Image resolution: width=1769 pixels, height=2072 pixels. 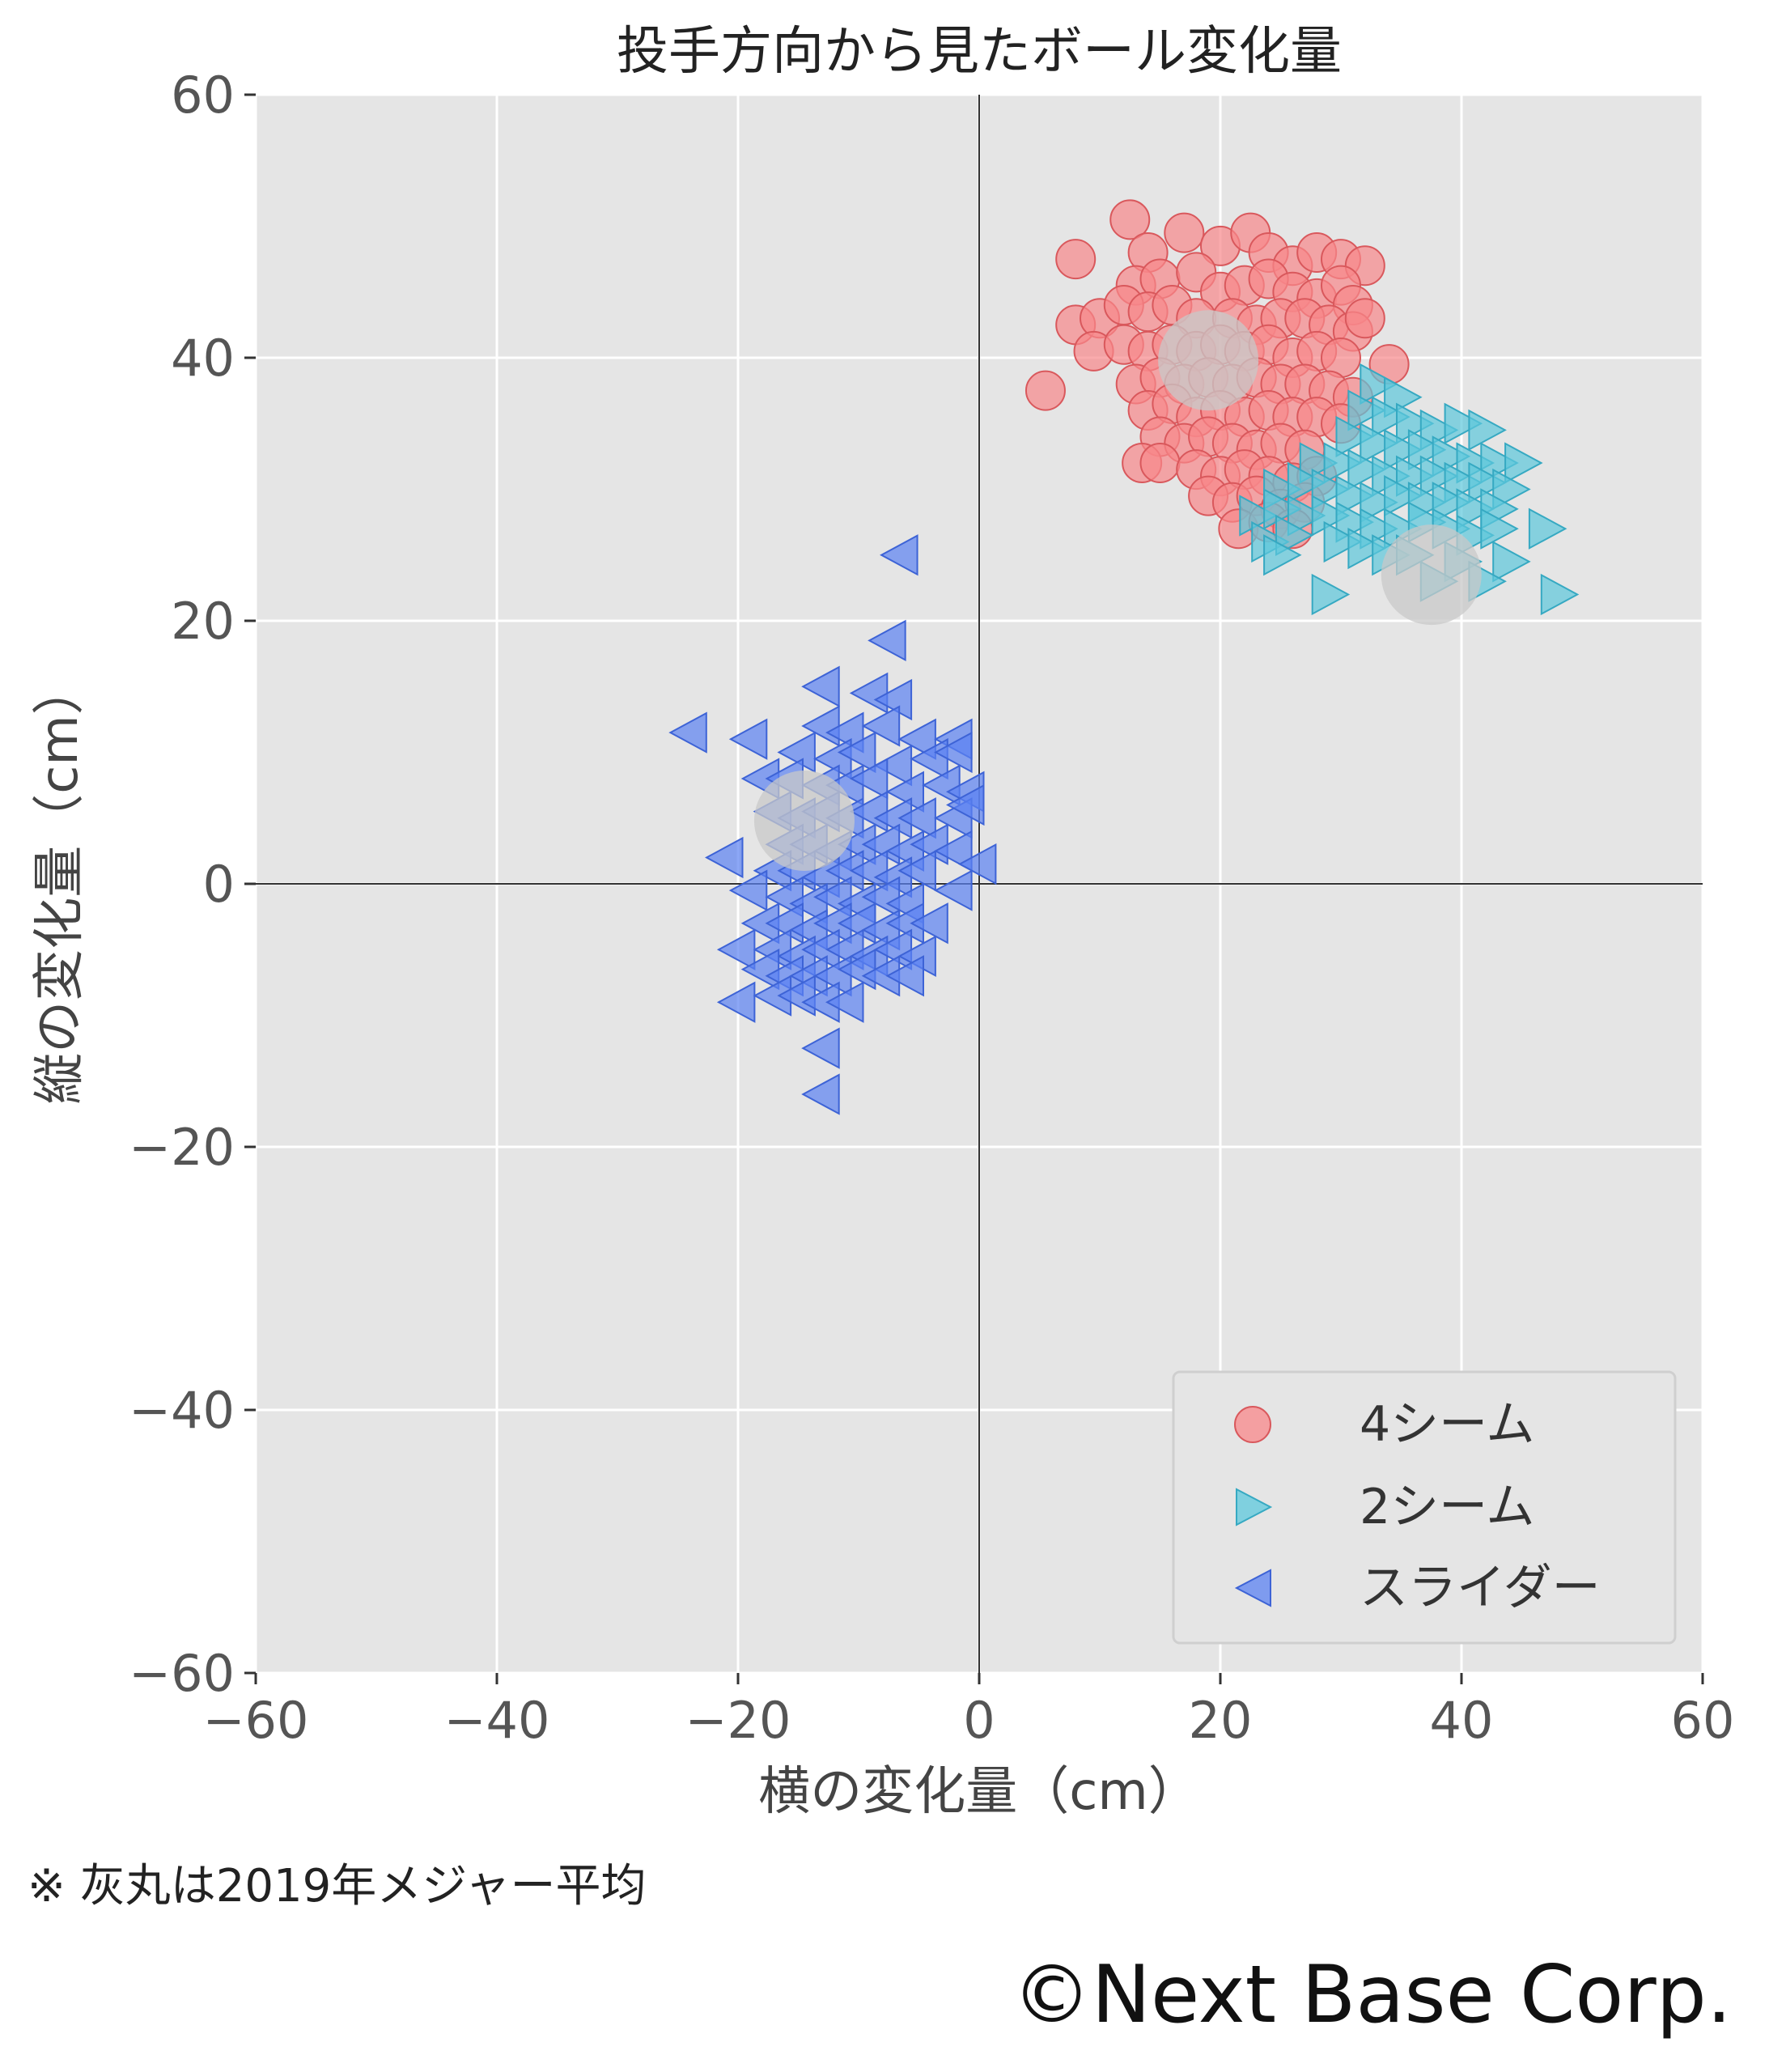 I want to click on y-tick-label: −20, so click(x=182, y=1147).